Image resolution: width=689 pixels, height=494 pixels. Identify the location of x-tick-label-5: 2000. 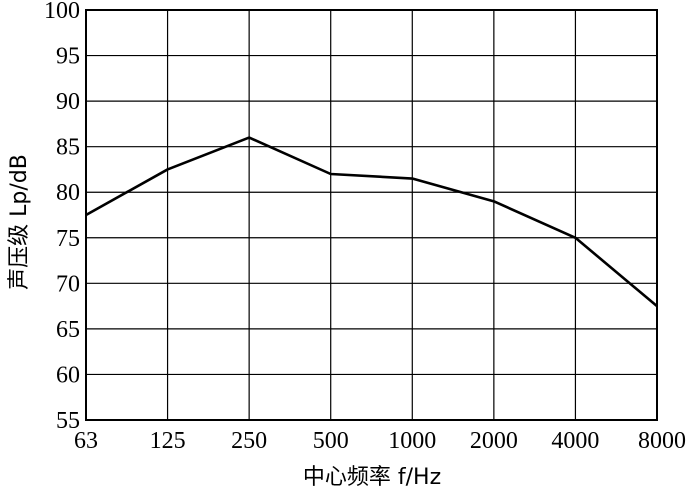
(494, 441).